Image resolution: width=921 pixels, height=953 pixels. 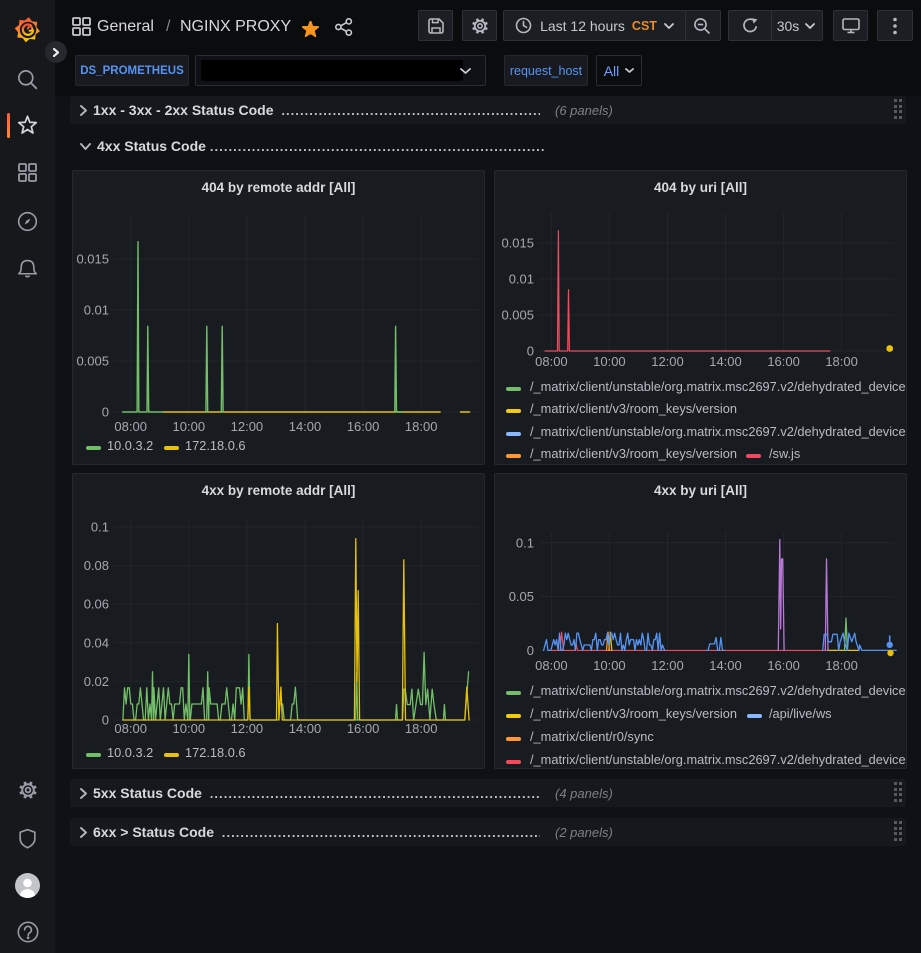 What do you see at coordinates (521, 596) in the screenshot?
I see `svg-text: 0.05` at bounding box center [521, 596].